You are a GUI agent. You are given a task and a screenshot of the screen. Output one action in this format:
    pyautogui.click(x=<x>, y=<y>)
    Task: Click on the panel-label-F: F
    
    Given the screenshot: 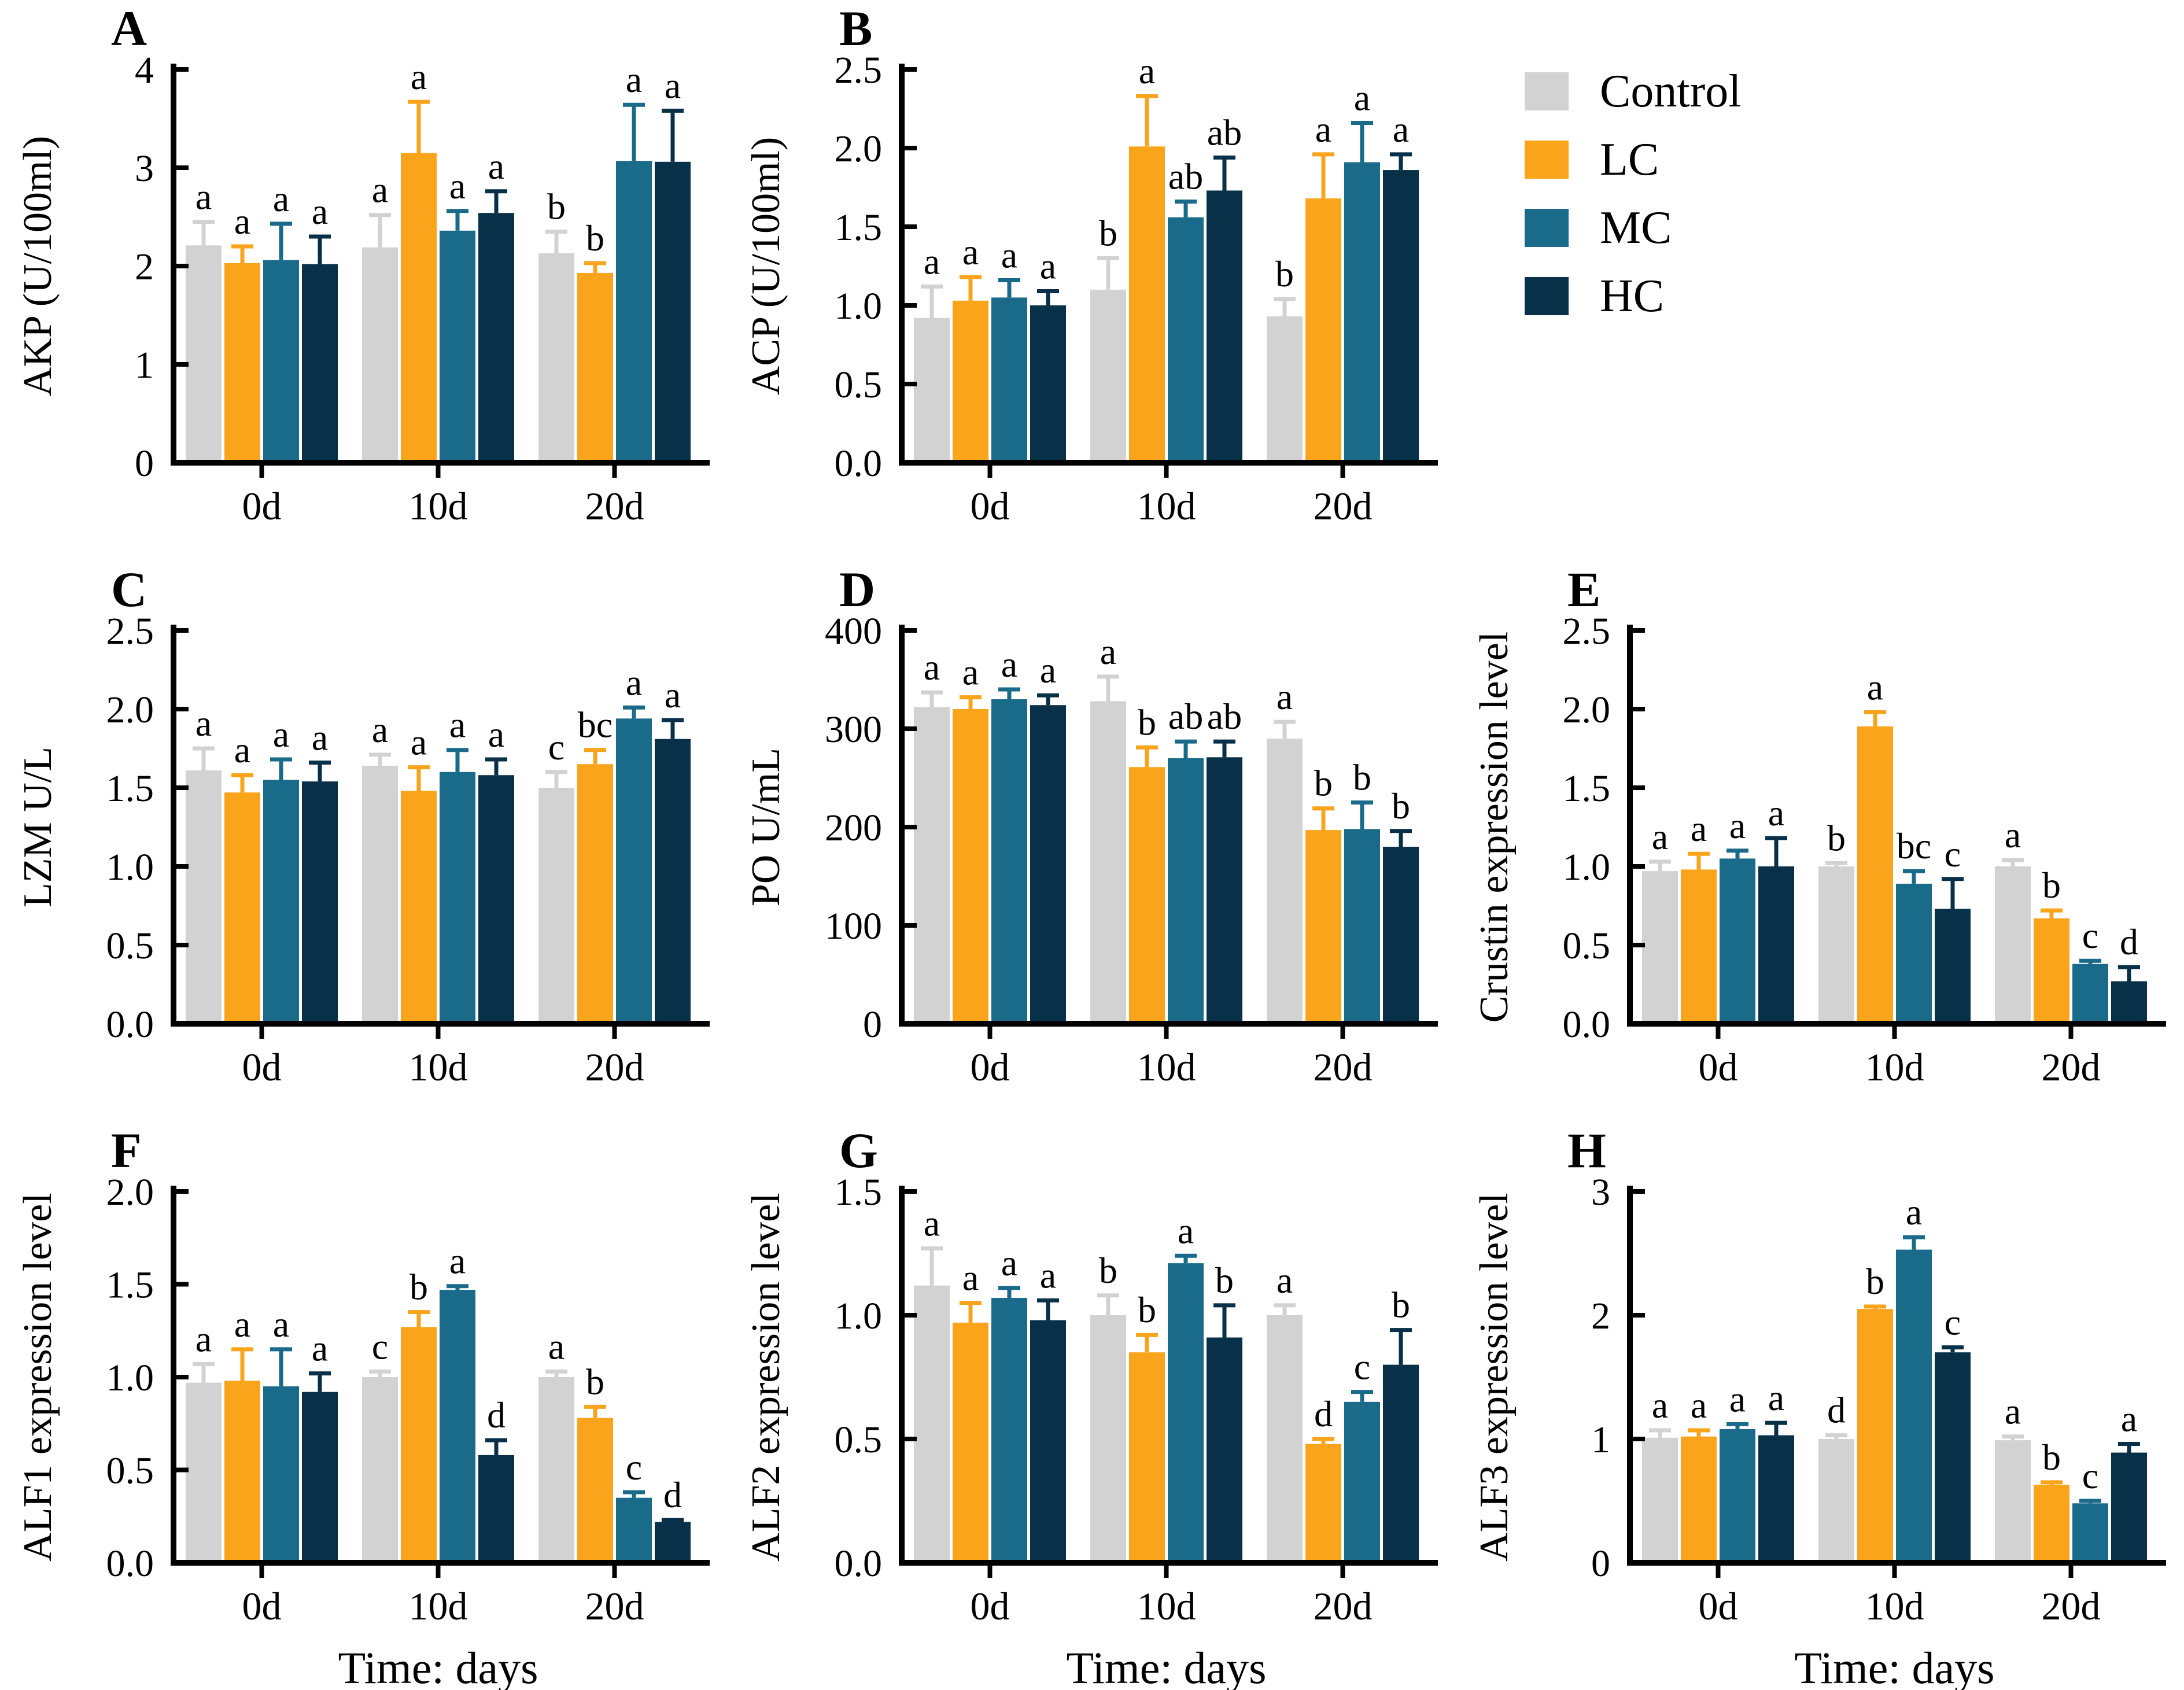 What is the action you would take?
    pyautogui.click(x=126, y=1150)
    